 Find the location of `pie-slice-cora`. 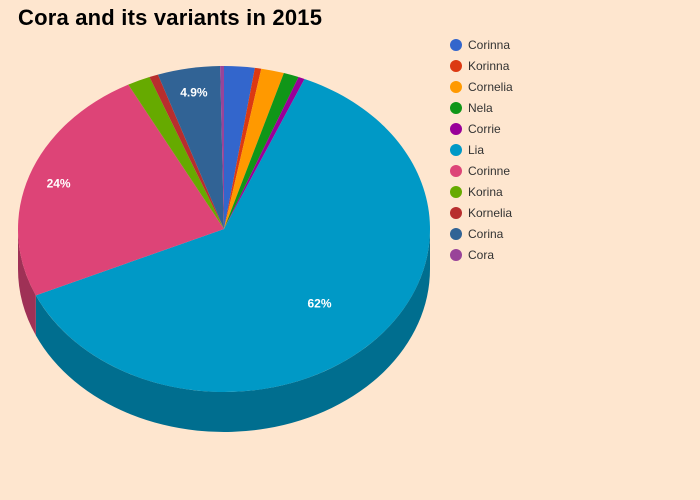

pie-slice-cora is located at coordinates (222, 147).